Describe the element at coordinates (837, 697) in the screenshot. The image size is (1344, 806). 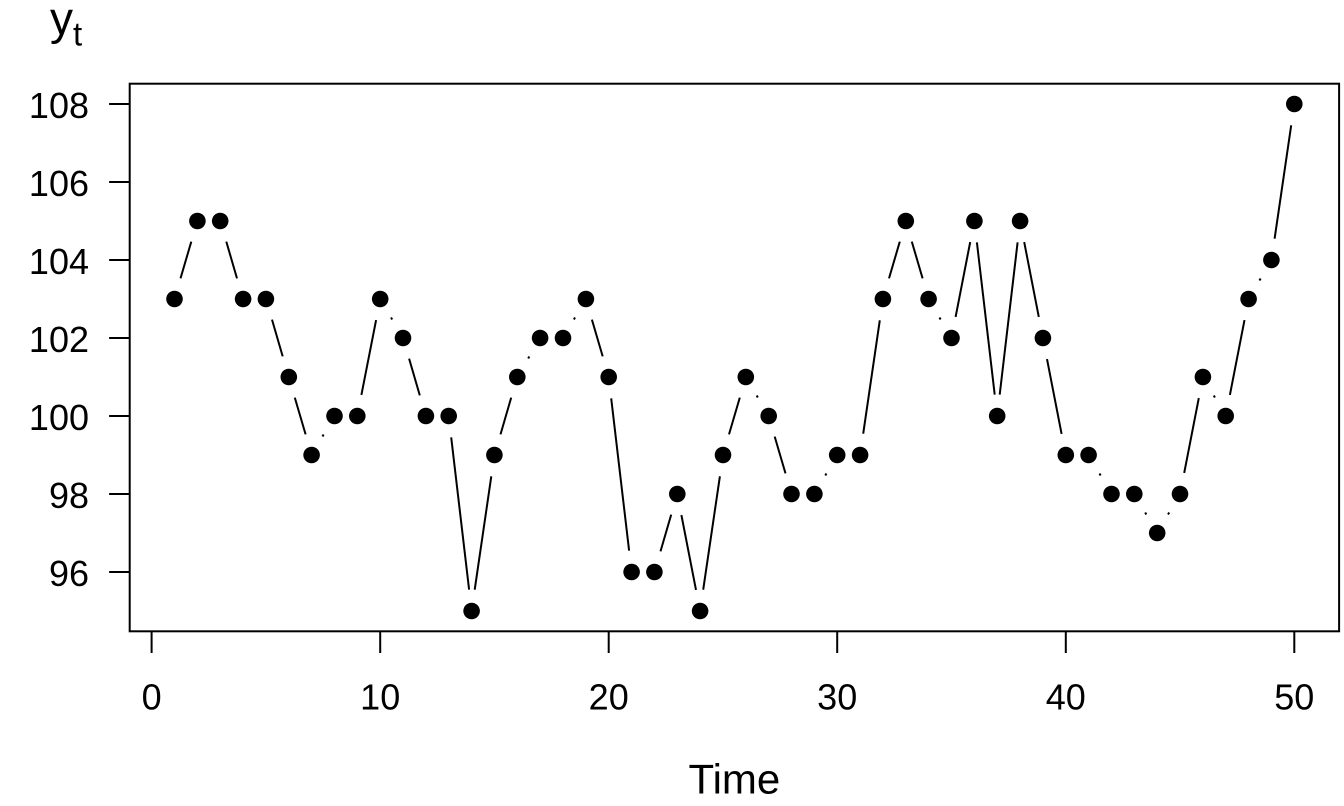
I see `svg-text: 30` at that location.